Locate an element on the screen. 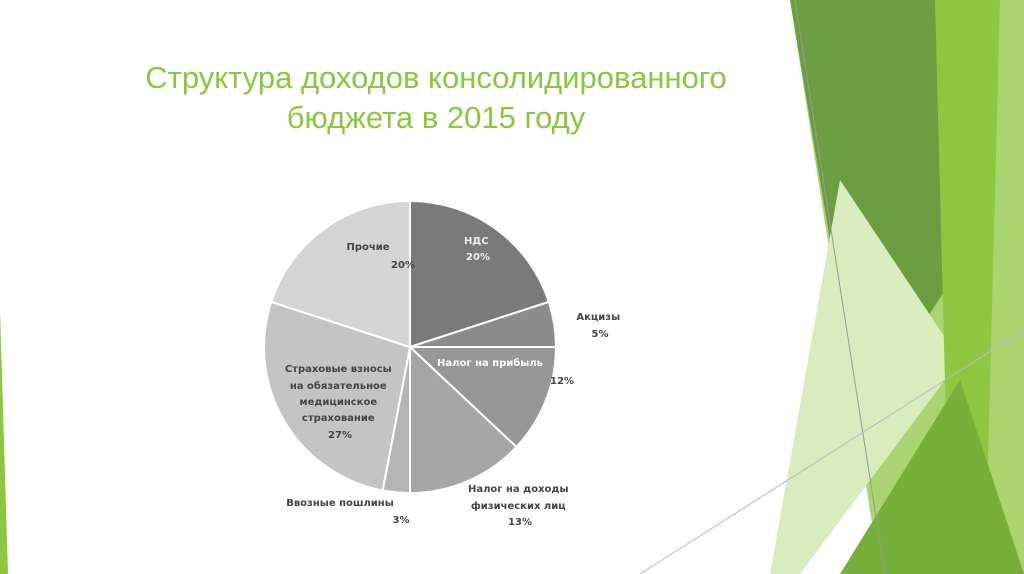  label-ndfl: Налог на доходы физических лиц 13% is located at coordinates (520, 506).